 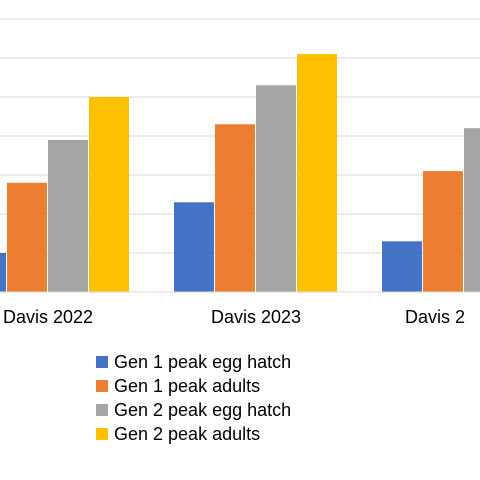 I want to click on legend-item: Gen 1 peak egg hatch, so click(x=193, y=362).